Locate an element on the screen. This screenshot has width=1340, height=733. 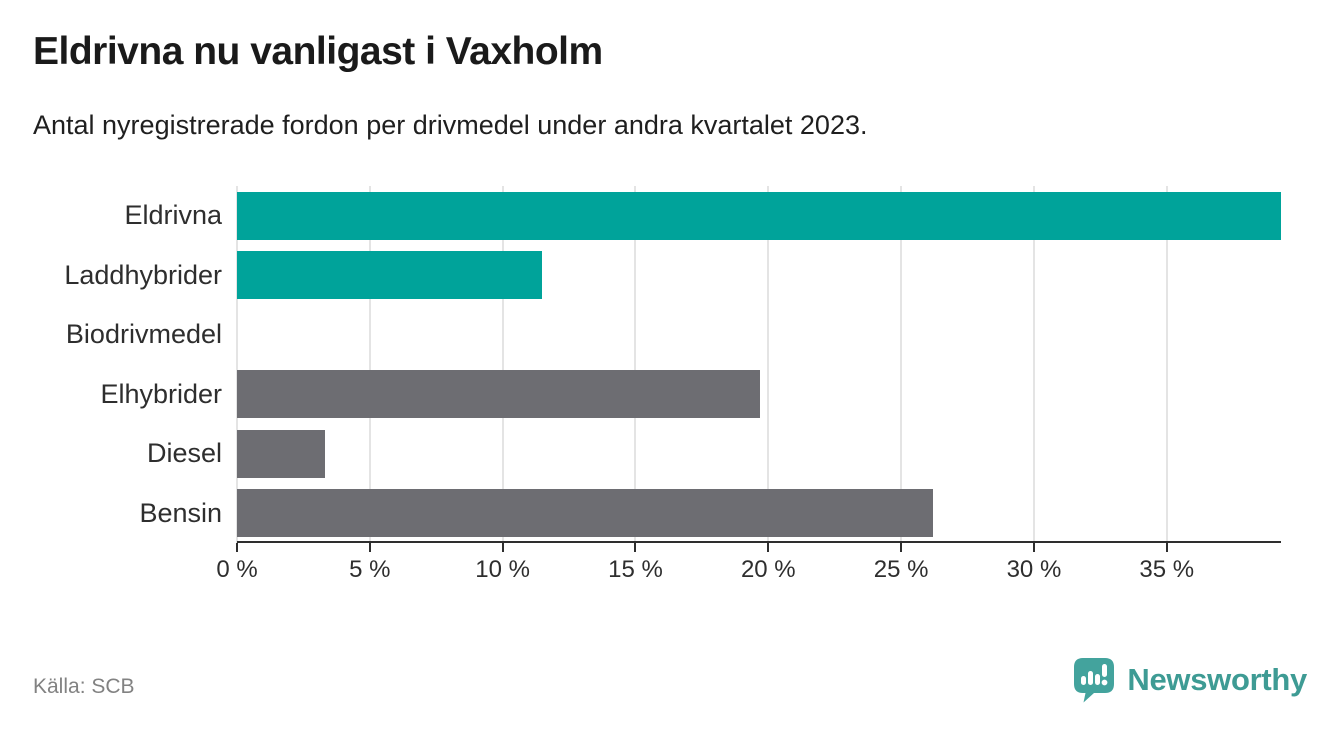
x-tick-label: 30 % is located at coordinates (1034, 569).